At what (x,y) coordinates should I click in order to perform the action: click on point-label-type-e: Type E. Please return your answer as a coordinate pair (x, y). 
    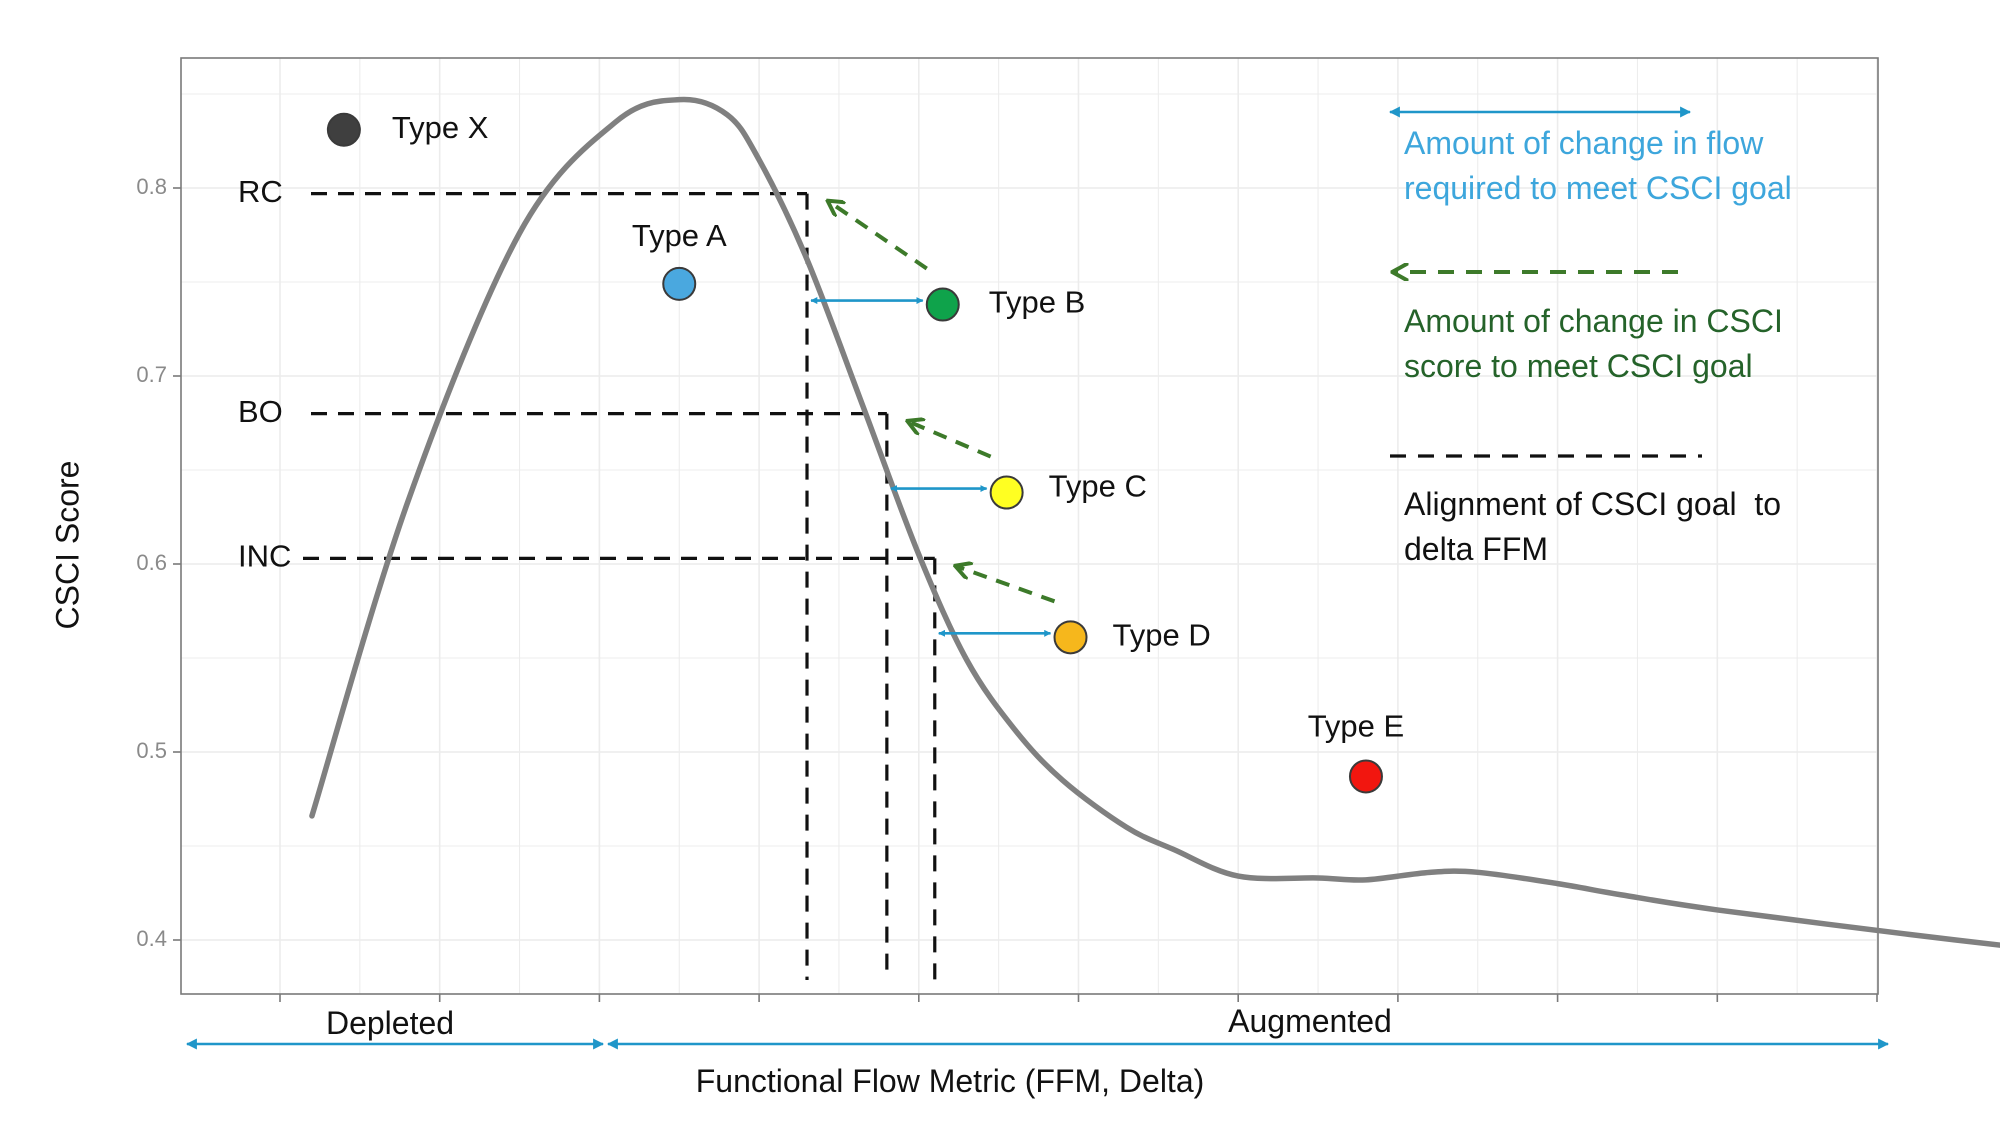
    Looking at the image, I should click on (1356, 726).